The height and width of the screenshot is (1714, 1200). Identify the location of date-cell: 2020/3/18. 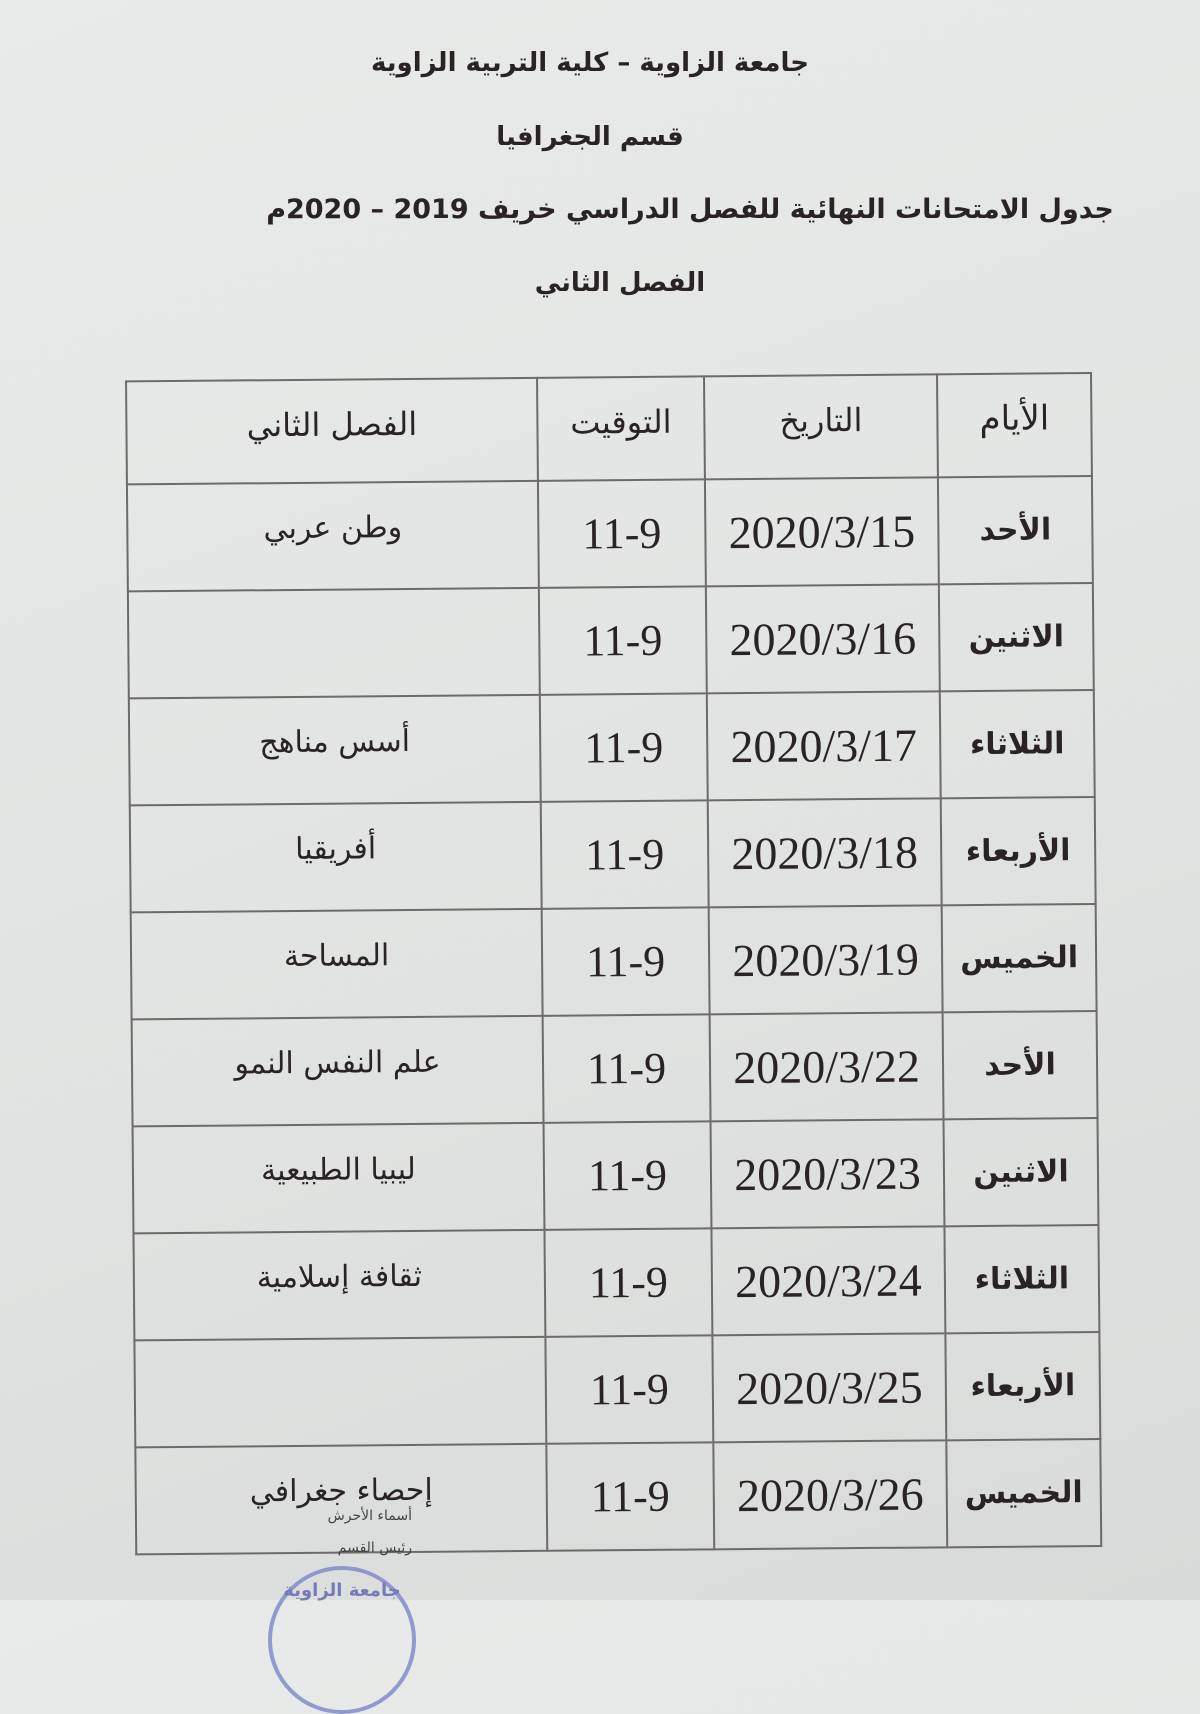
(824, 853).